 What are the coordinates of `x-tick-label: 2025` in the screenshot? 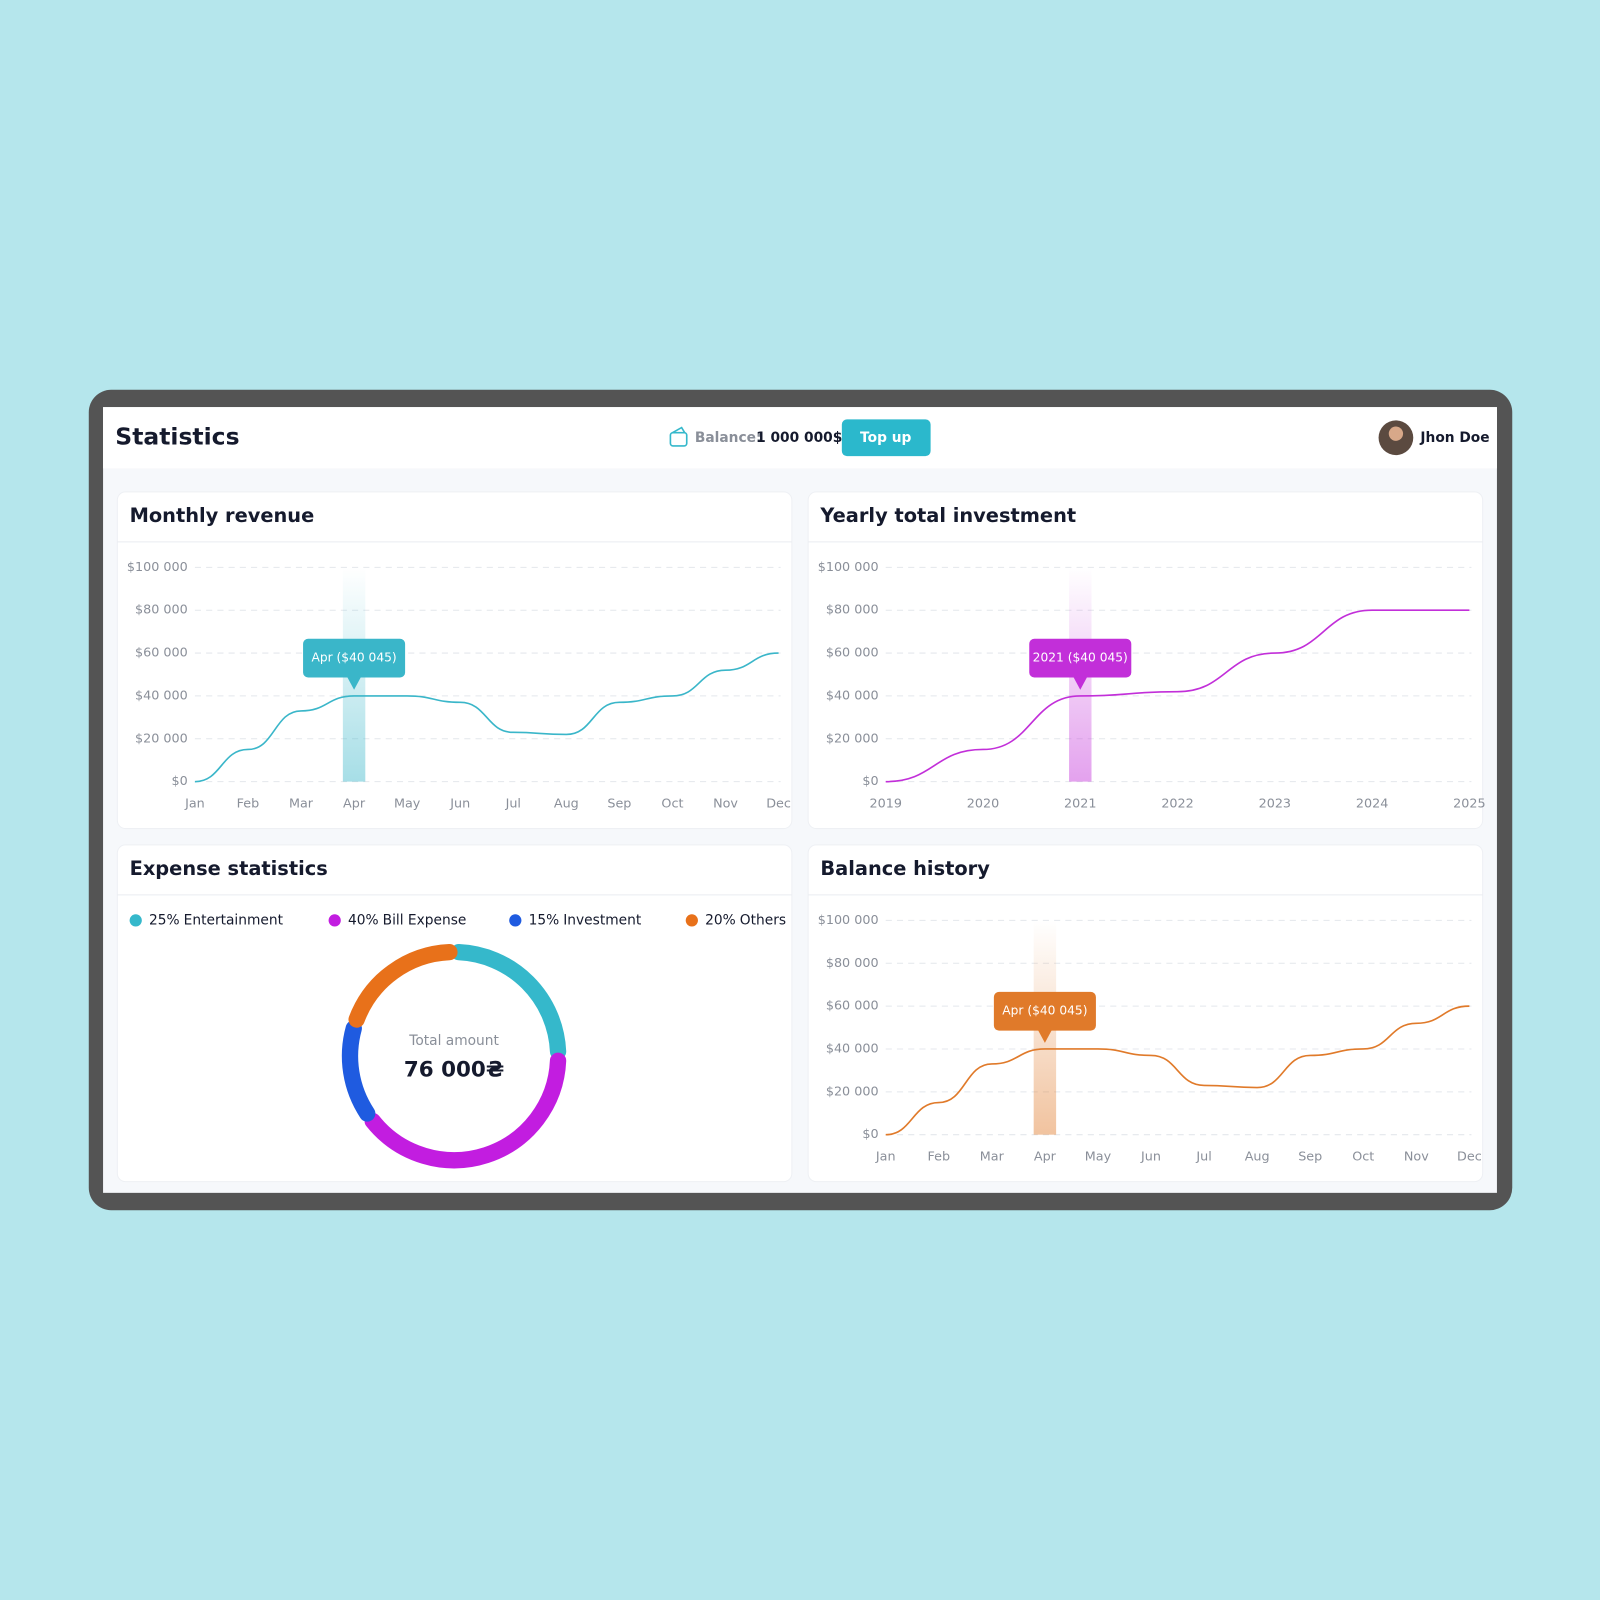 It's located at (1469, 804).